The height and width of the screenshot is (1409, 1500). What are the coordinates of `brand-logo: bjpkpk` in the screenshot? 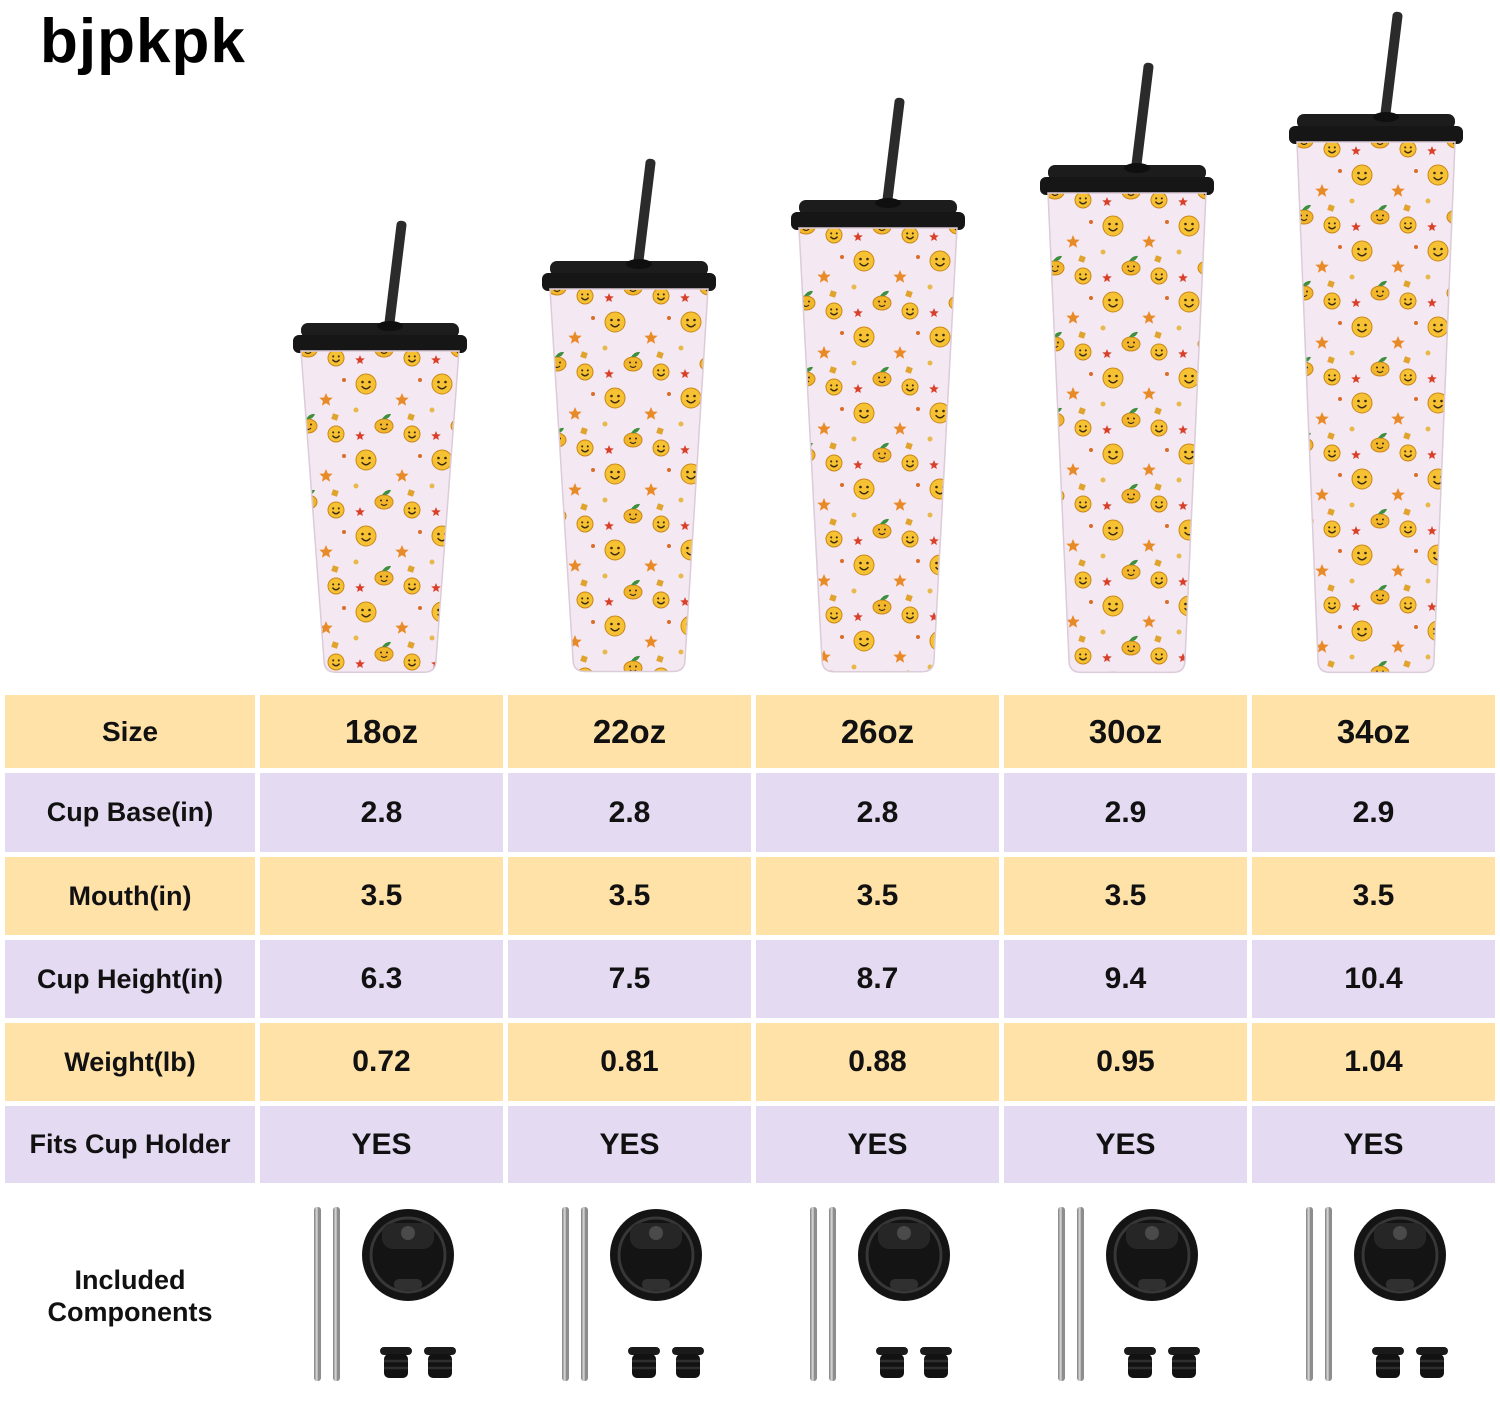 It's located at (143, 41).